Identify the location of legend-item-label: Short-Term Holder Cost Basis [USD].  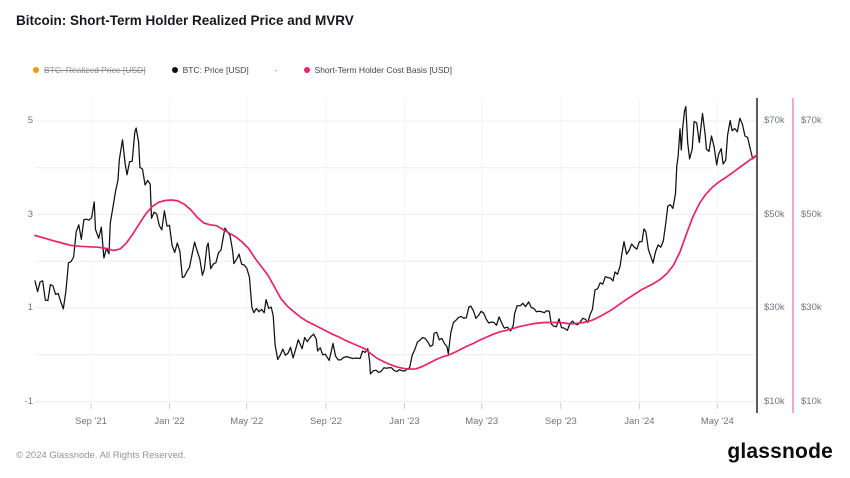
(383, 70).